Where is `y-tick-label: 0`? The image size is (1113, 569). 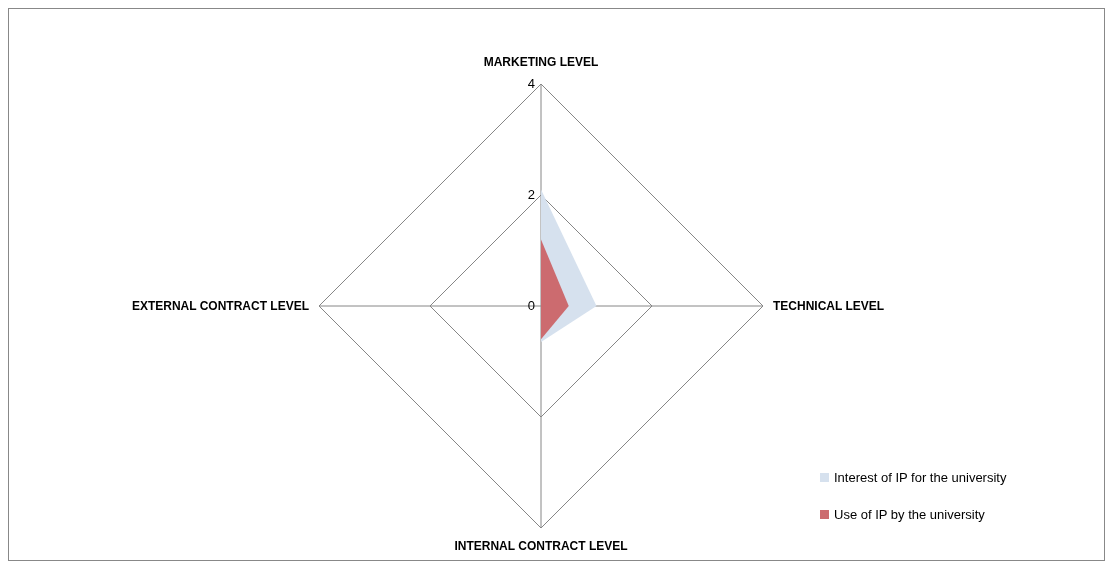 y-tick-label: 0 is located at coordinates (531, 305).